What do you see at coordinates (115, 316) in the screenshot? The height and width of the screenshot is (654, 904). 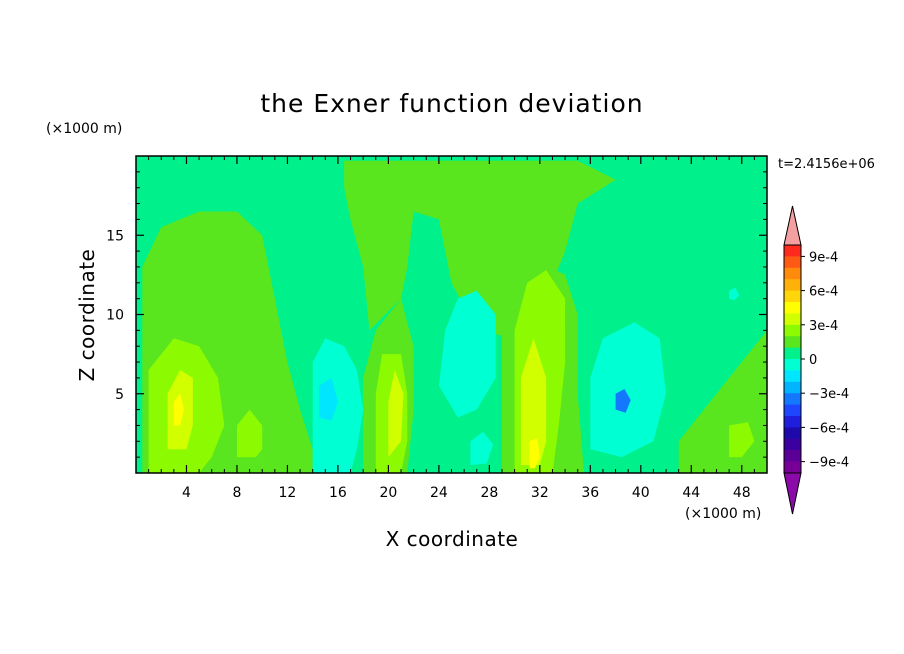 I see `y-tick-label: 10` at bounding box center [115, 316].